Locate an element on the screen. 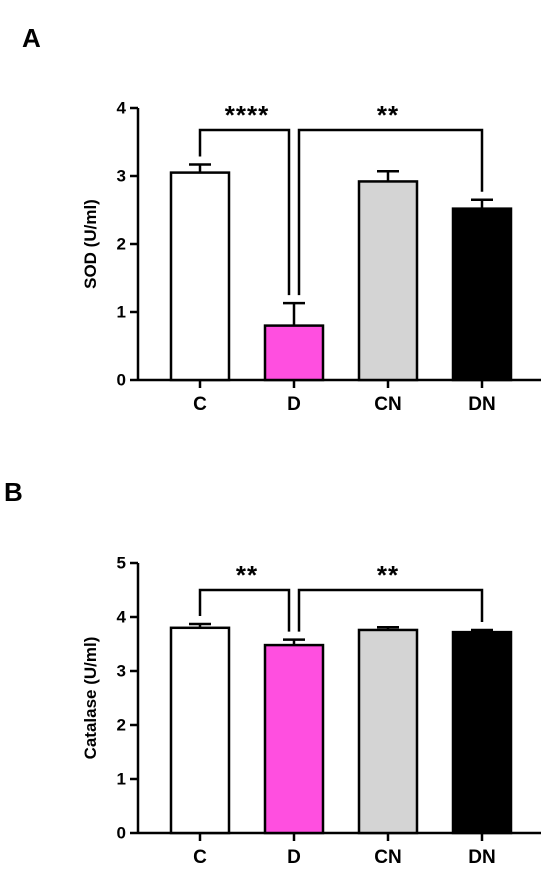  y-axis-title: Catalase (U/ml) is located at coordinates (90, 698).